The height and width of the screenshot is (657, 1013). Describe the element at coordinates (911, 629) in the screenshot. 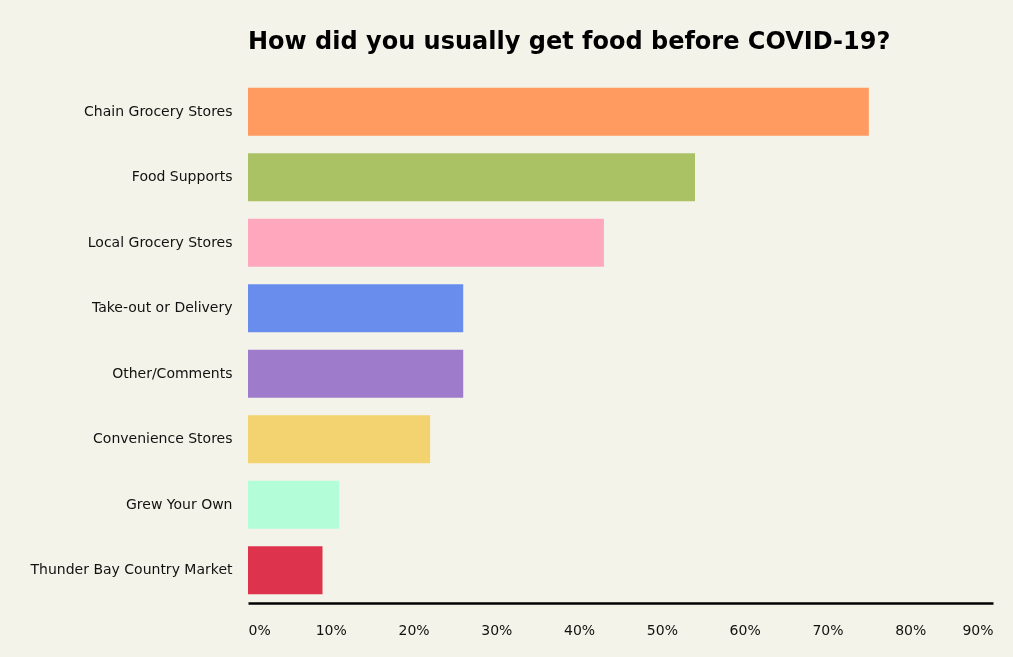

I see `x-tick-label: 80%` at that location.